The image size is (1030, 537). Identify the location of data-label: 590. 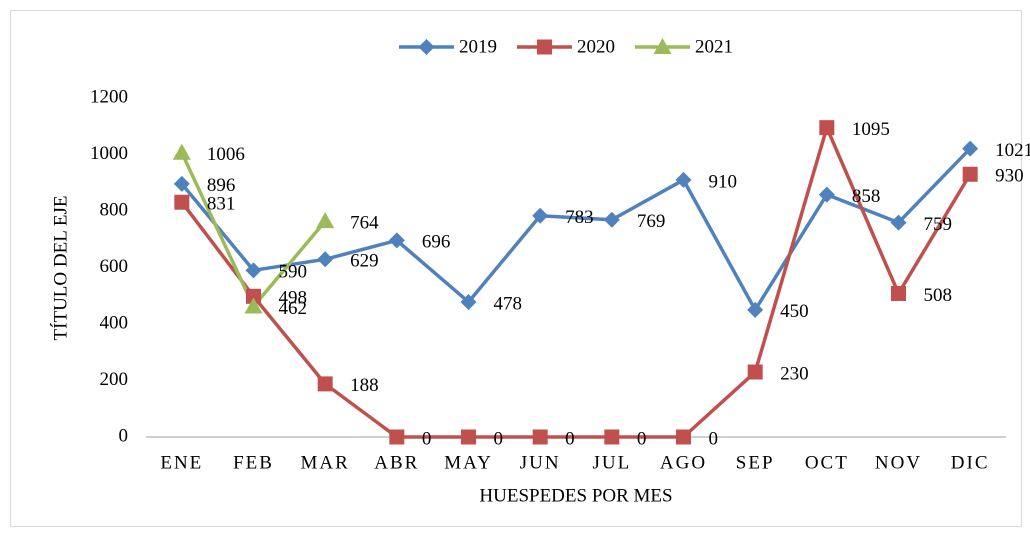
(293, 272).